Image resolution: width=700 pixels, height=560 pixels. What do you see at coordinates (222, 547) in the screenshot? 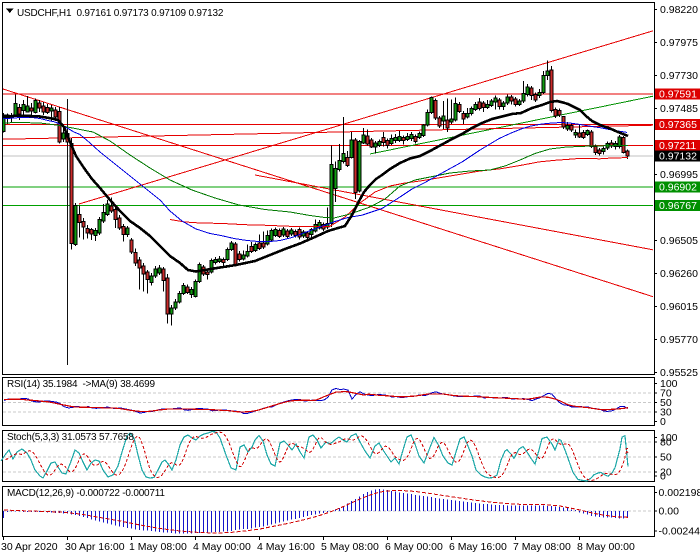
I see `svg-text: 4 May 00:00` at bounding box center [222, 547].